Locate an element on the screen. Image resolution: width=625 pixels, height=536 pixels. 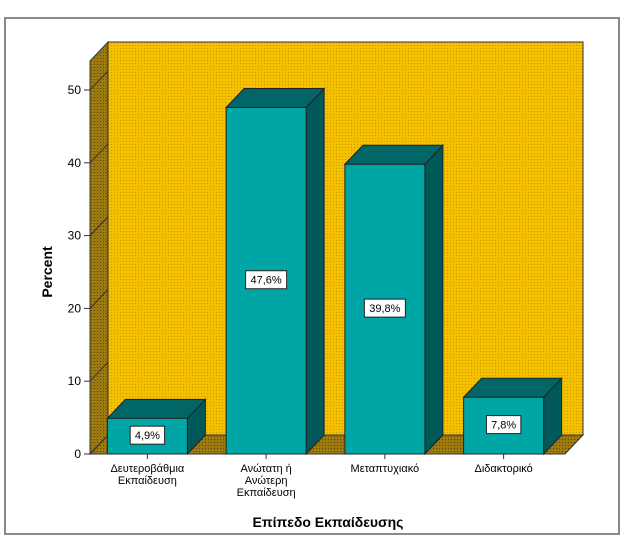
x-tick-label: Διδακτορικό is located at coordinates (503, 469).